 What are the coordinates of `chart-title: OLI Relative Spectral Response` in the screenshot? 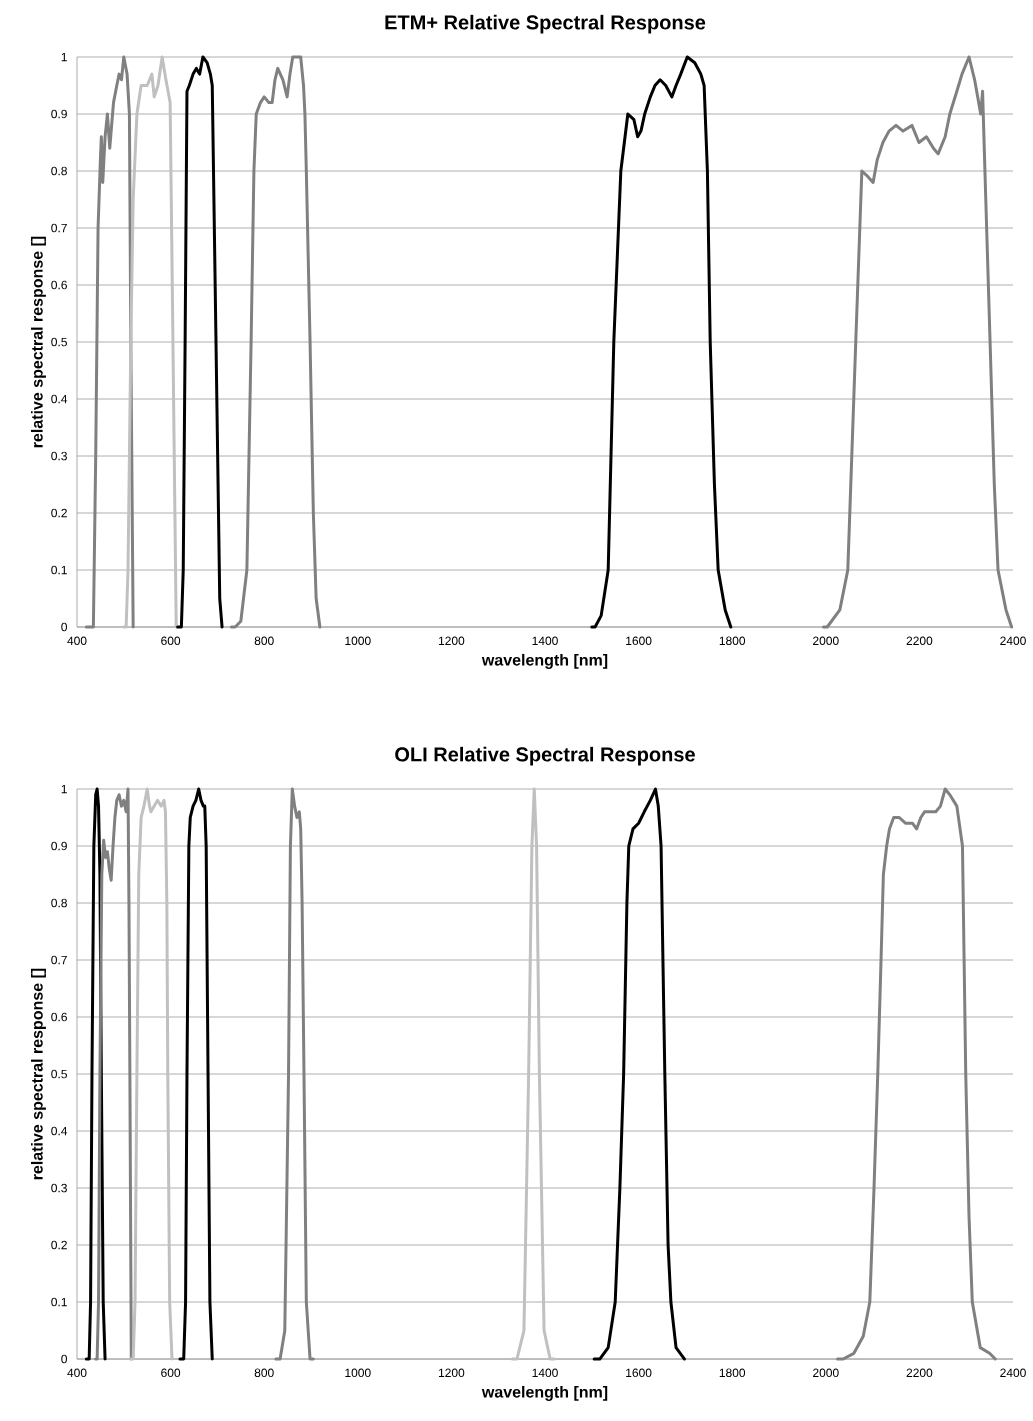 It's located at (545, 756).